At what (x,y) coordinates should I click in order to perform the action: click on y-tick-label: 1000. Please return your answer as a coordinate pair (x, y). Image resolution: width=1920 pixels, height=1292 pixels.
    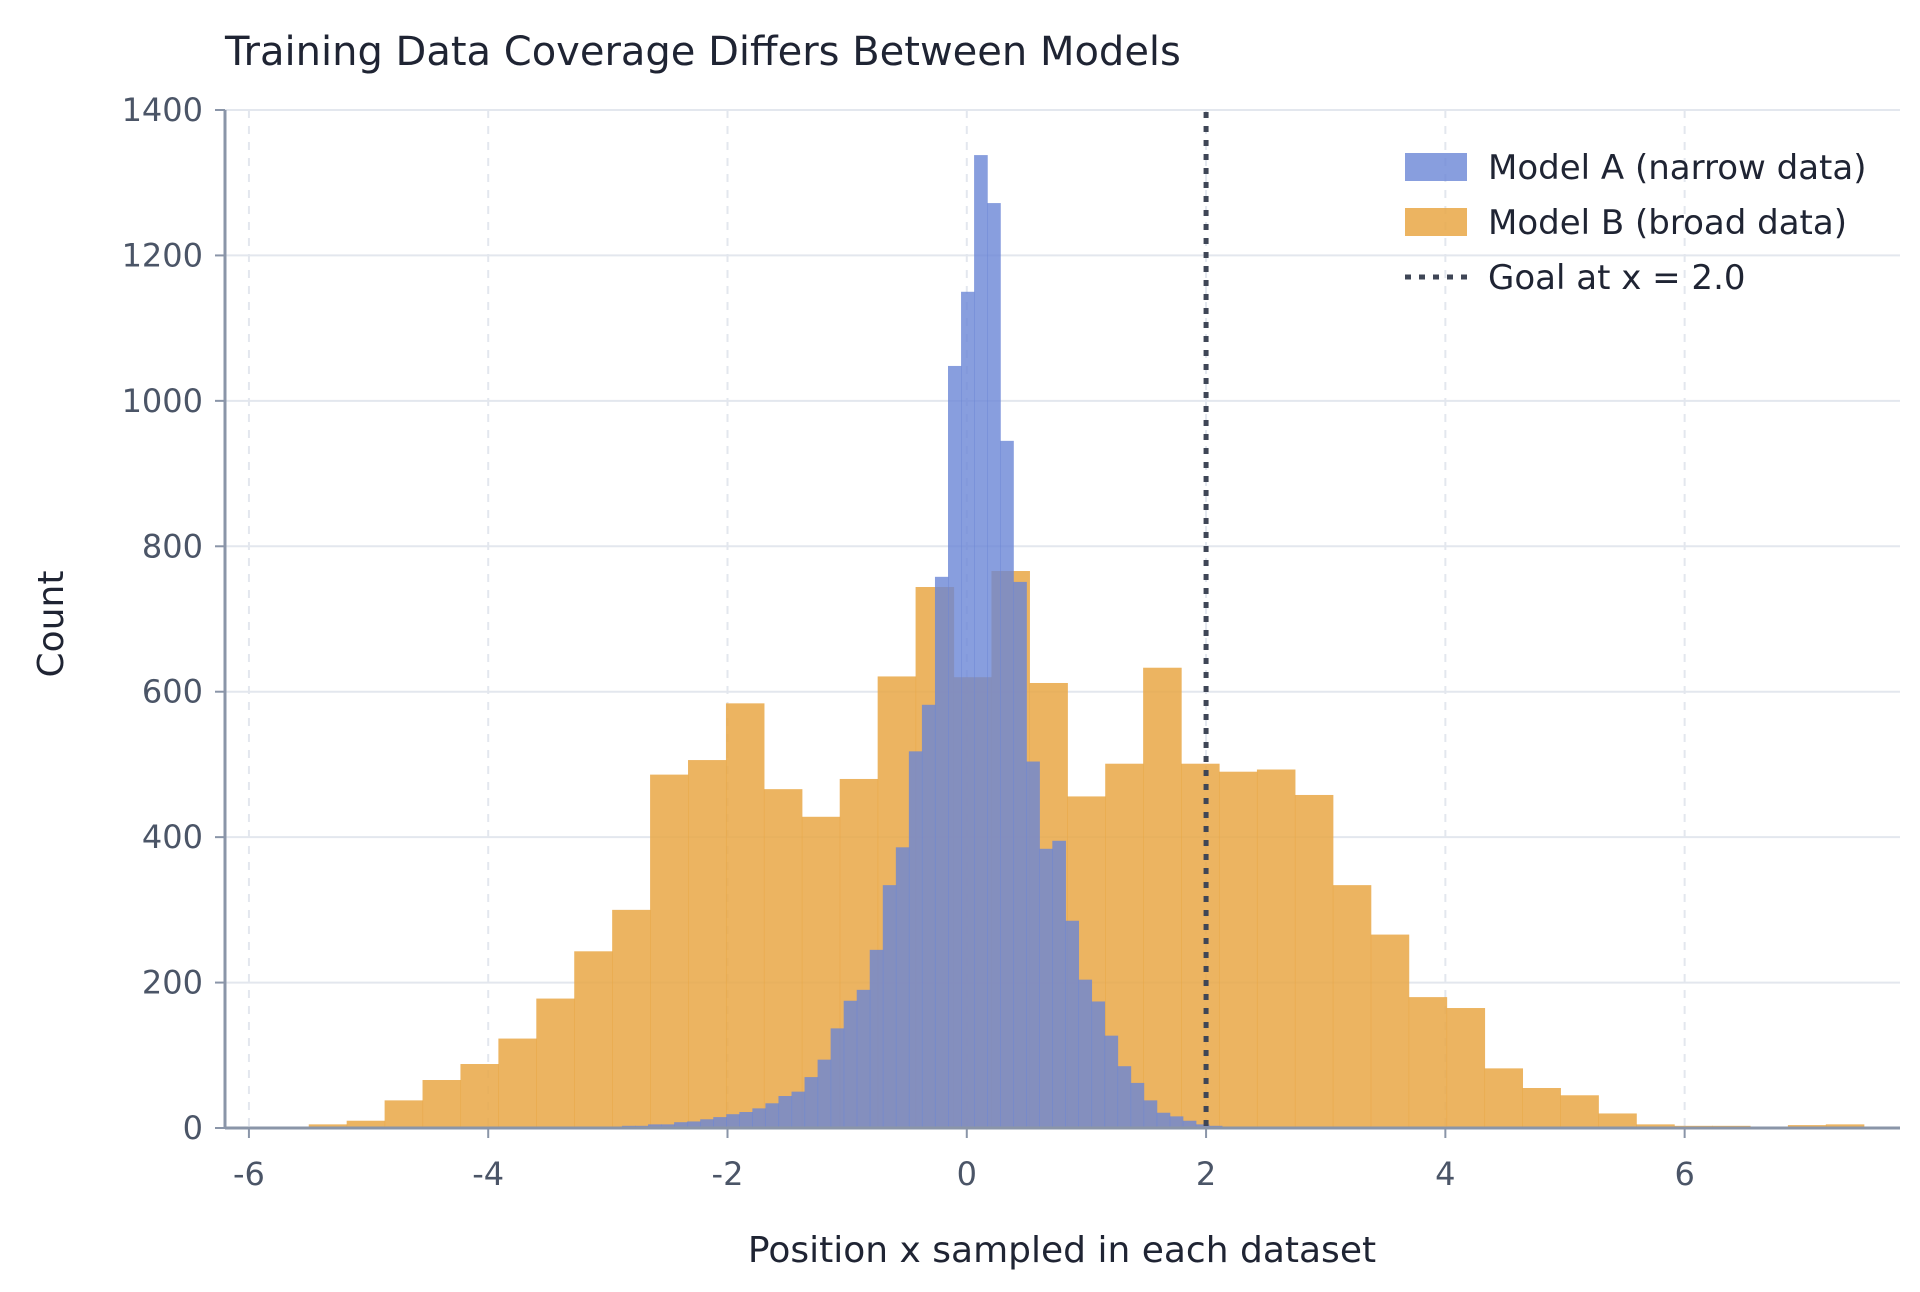
    Looking at the image, I should click on (162, 401).